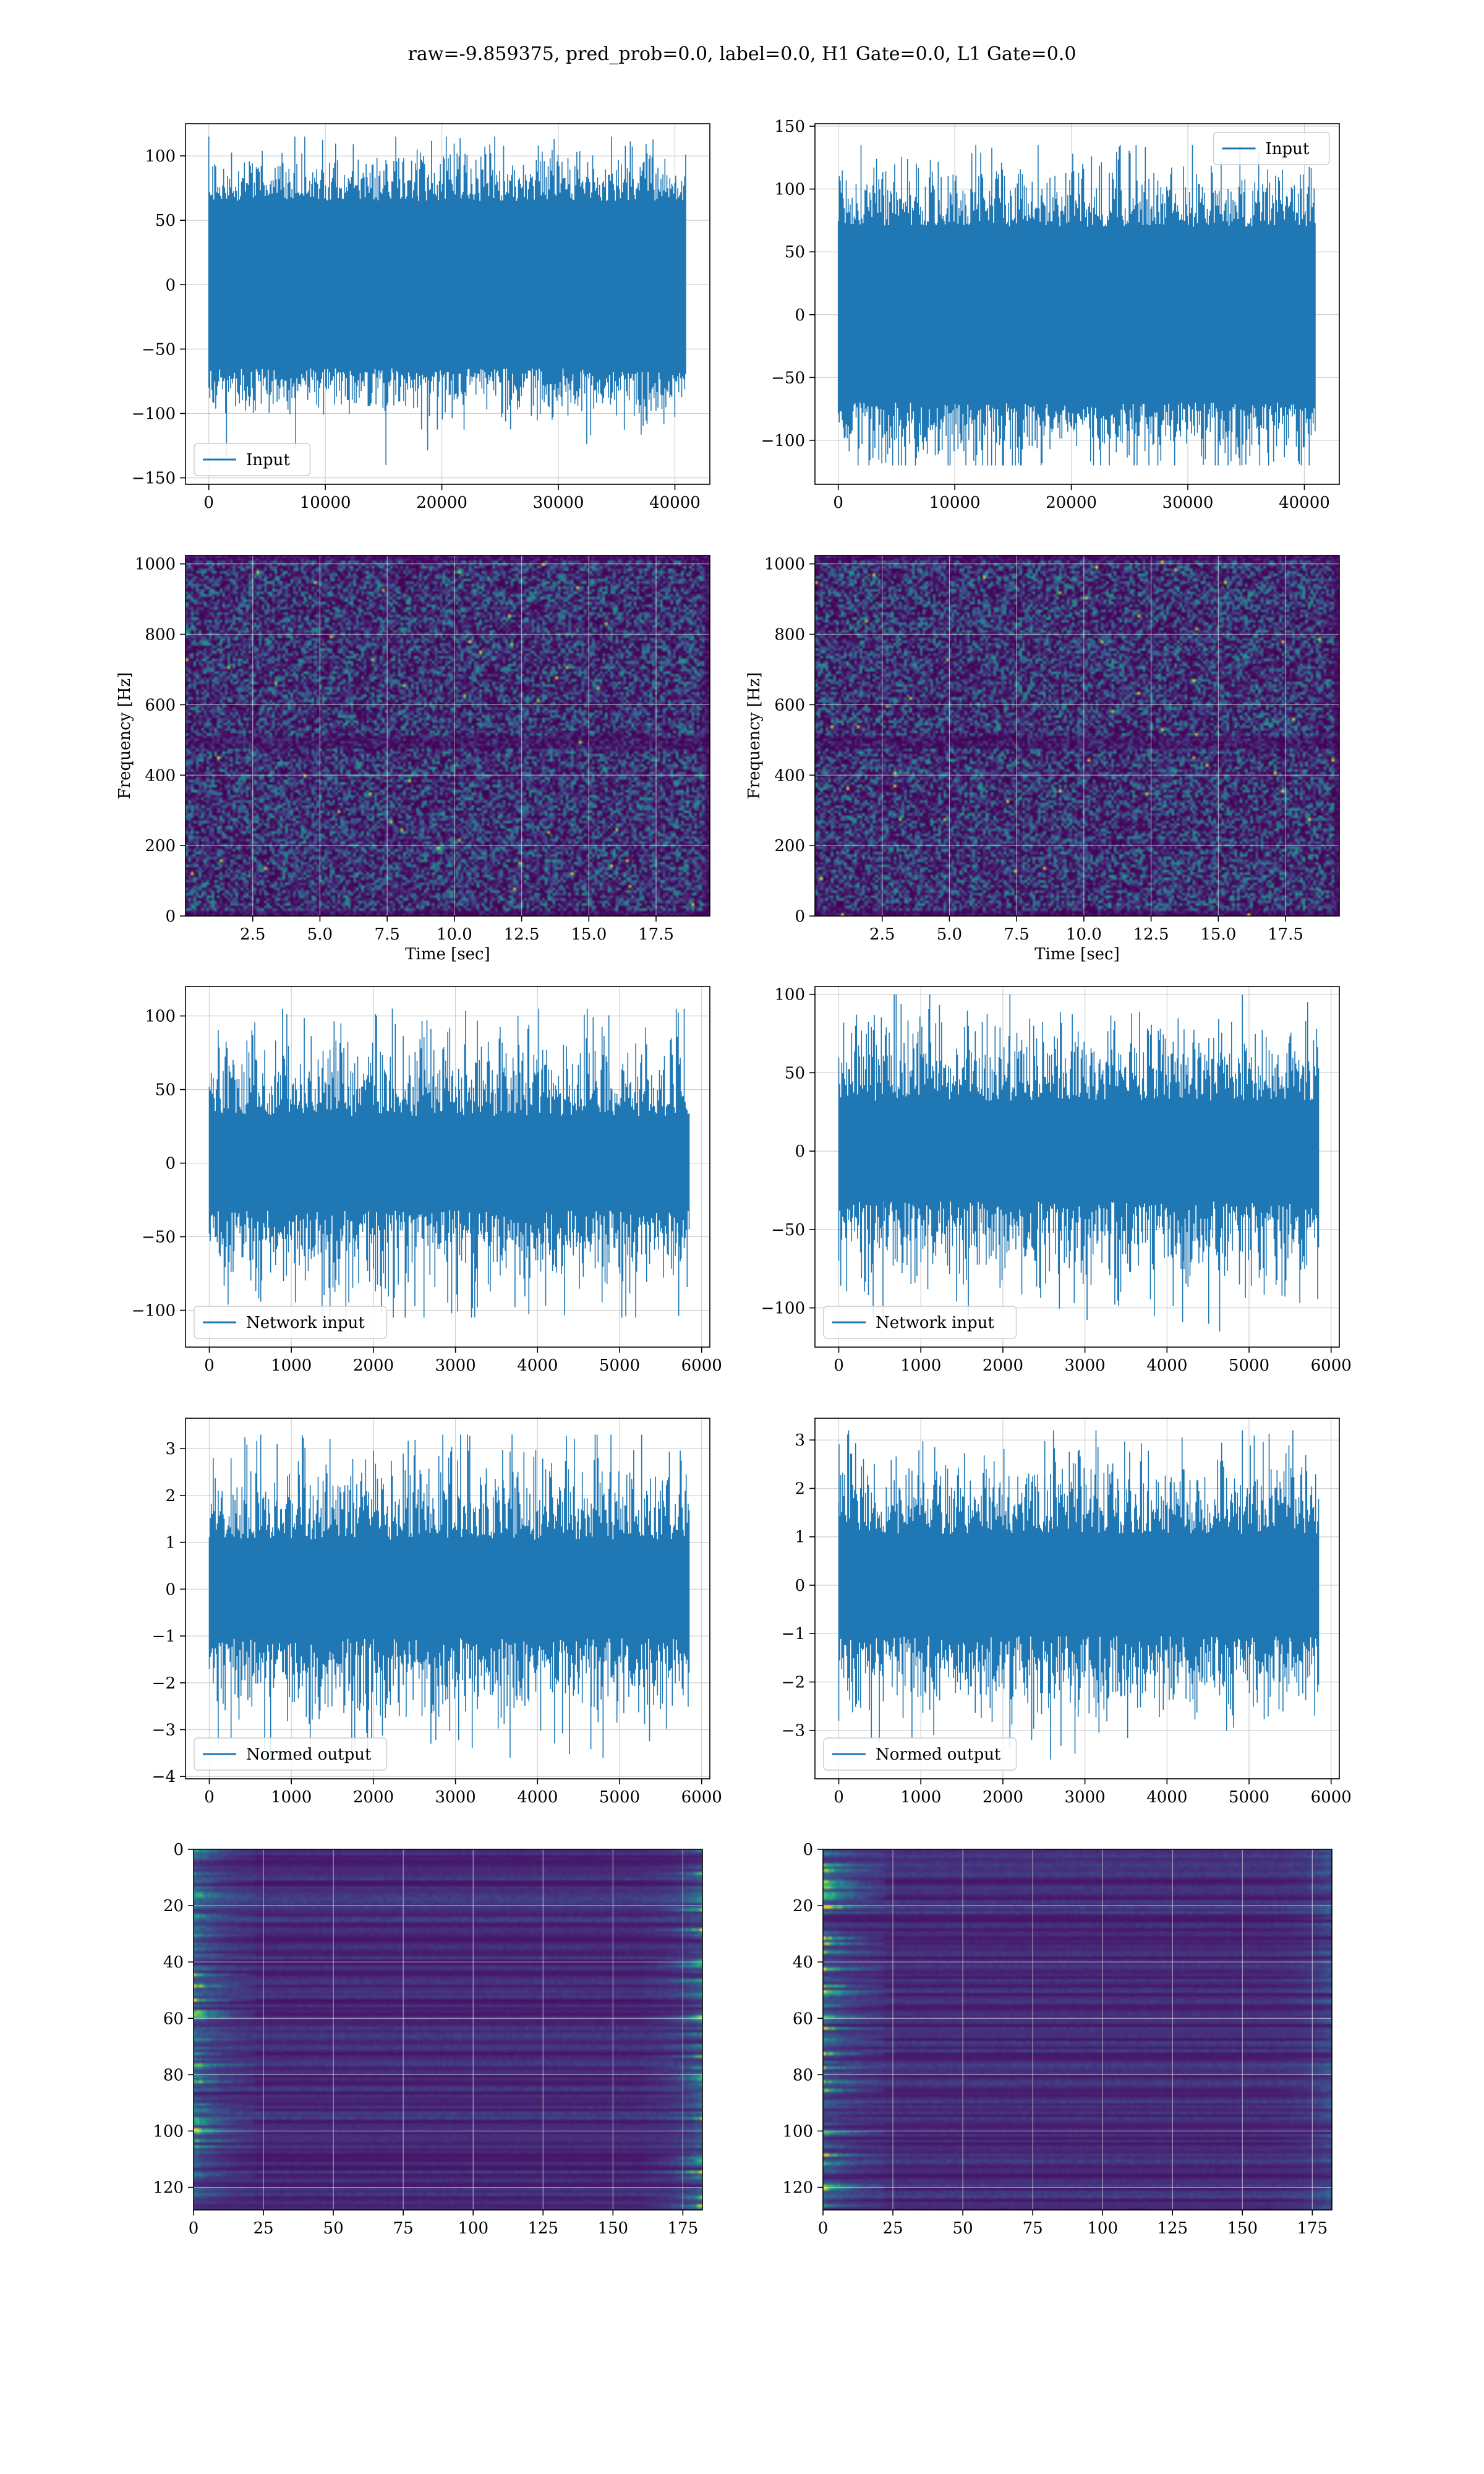 This screenshot has height=2474, width=1484. I want to click on x-tick-label: 2000, so click(1003, 1365).